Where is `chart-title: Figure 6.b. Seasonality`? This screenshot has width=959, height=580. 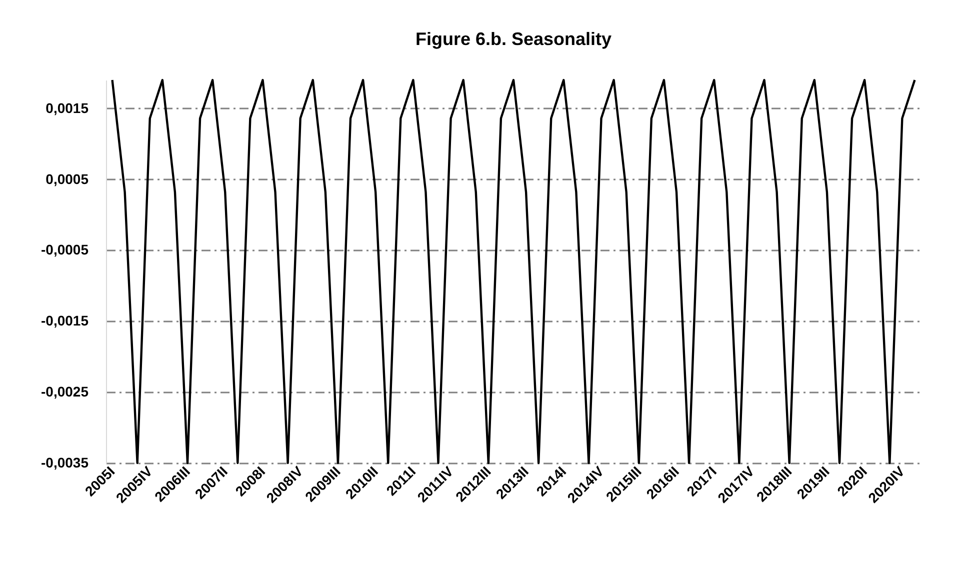 chart-title: Figure 6.b. Seasonality is located at coordinates (513, 38).